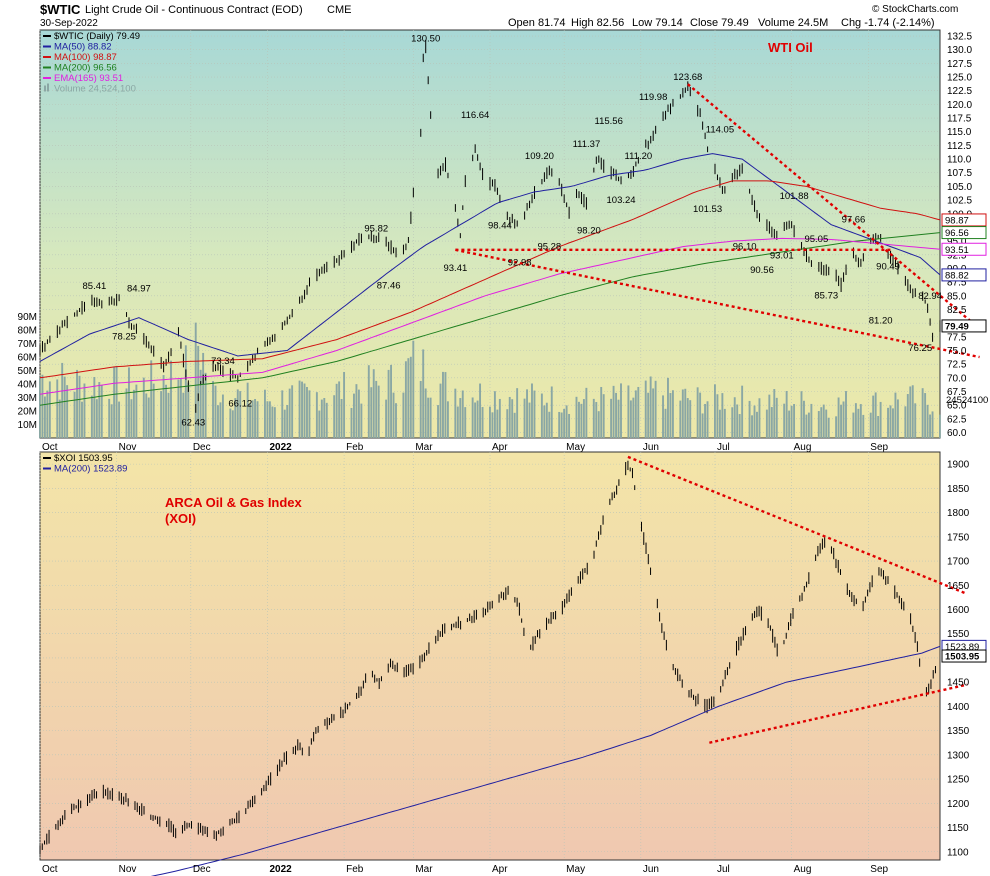 This screenshot has height=876, width=990. I want to click on oil-volume-bars, so click(490, 380).